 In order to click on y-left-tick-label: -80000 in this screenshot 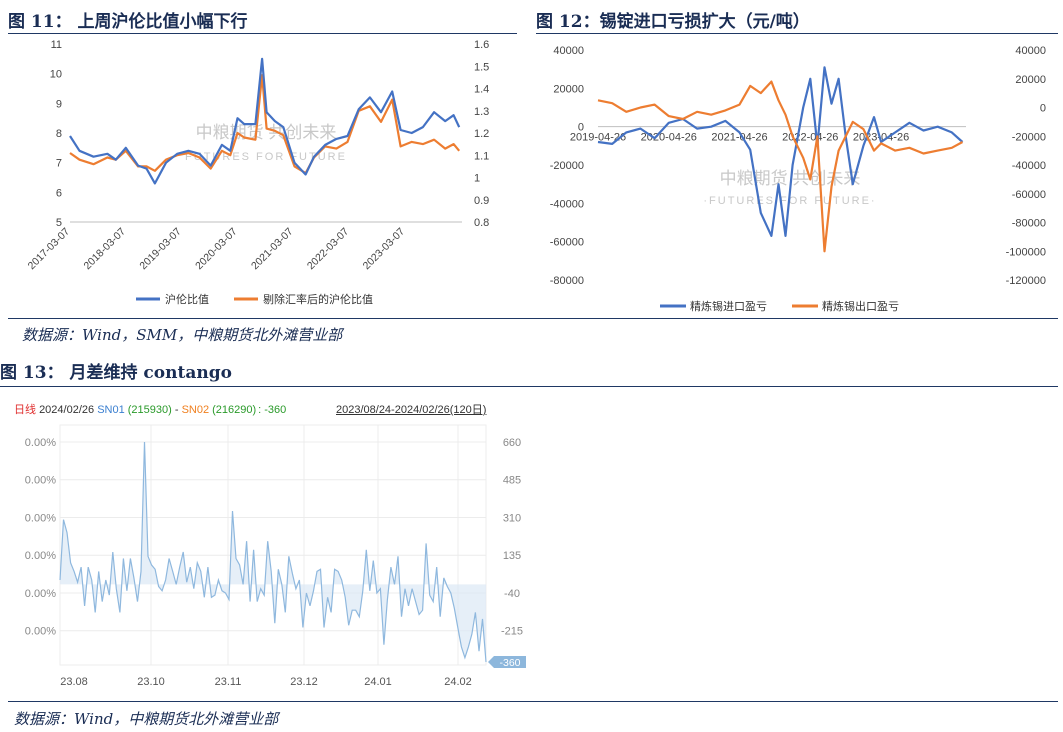, I will do `click(567, 281)`.